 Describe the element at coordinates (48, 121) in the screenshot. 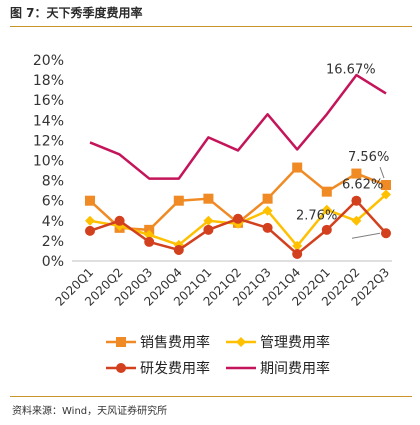

I see `y-tick-label: 14%` at that location.